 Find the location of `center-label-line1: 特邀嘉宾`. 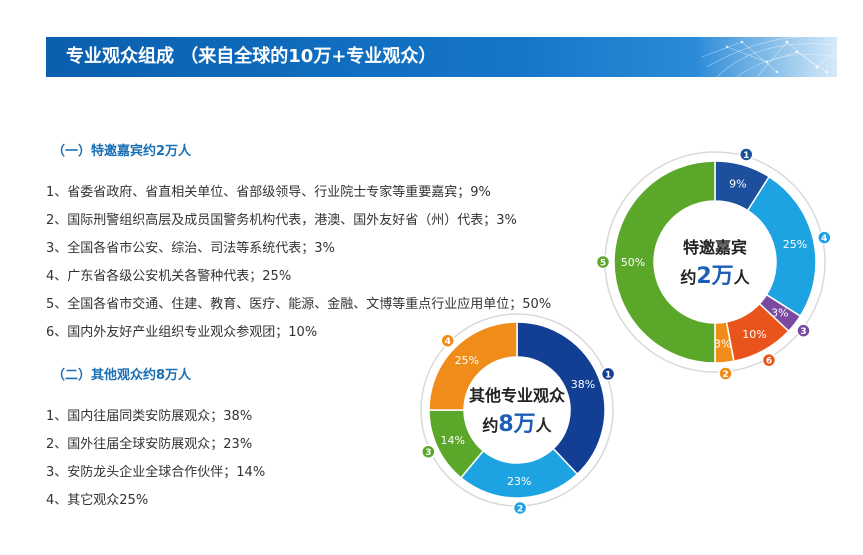

center-label-line1: 特邀嘉宾 is located at coordinates (714, 247).